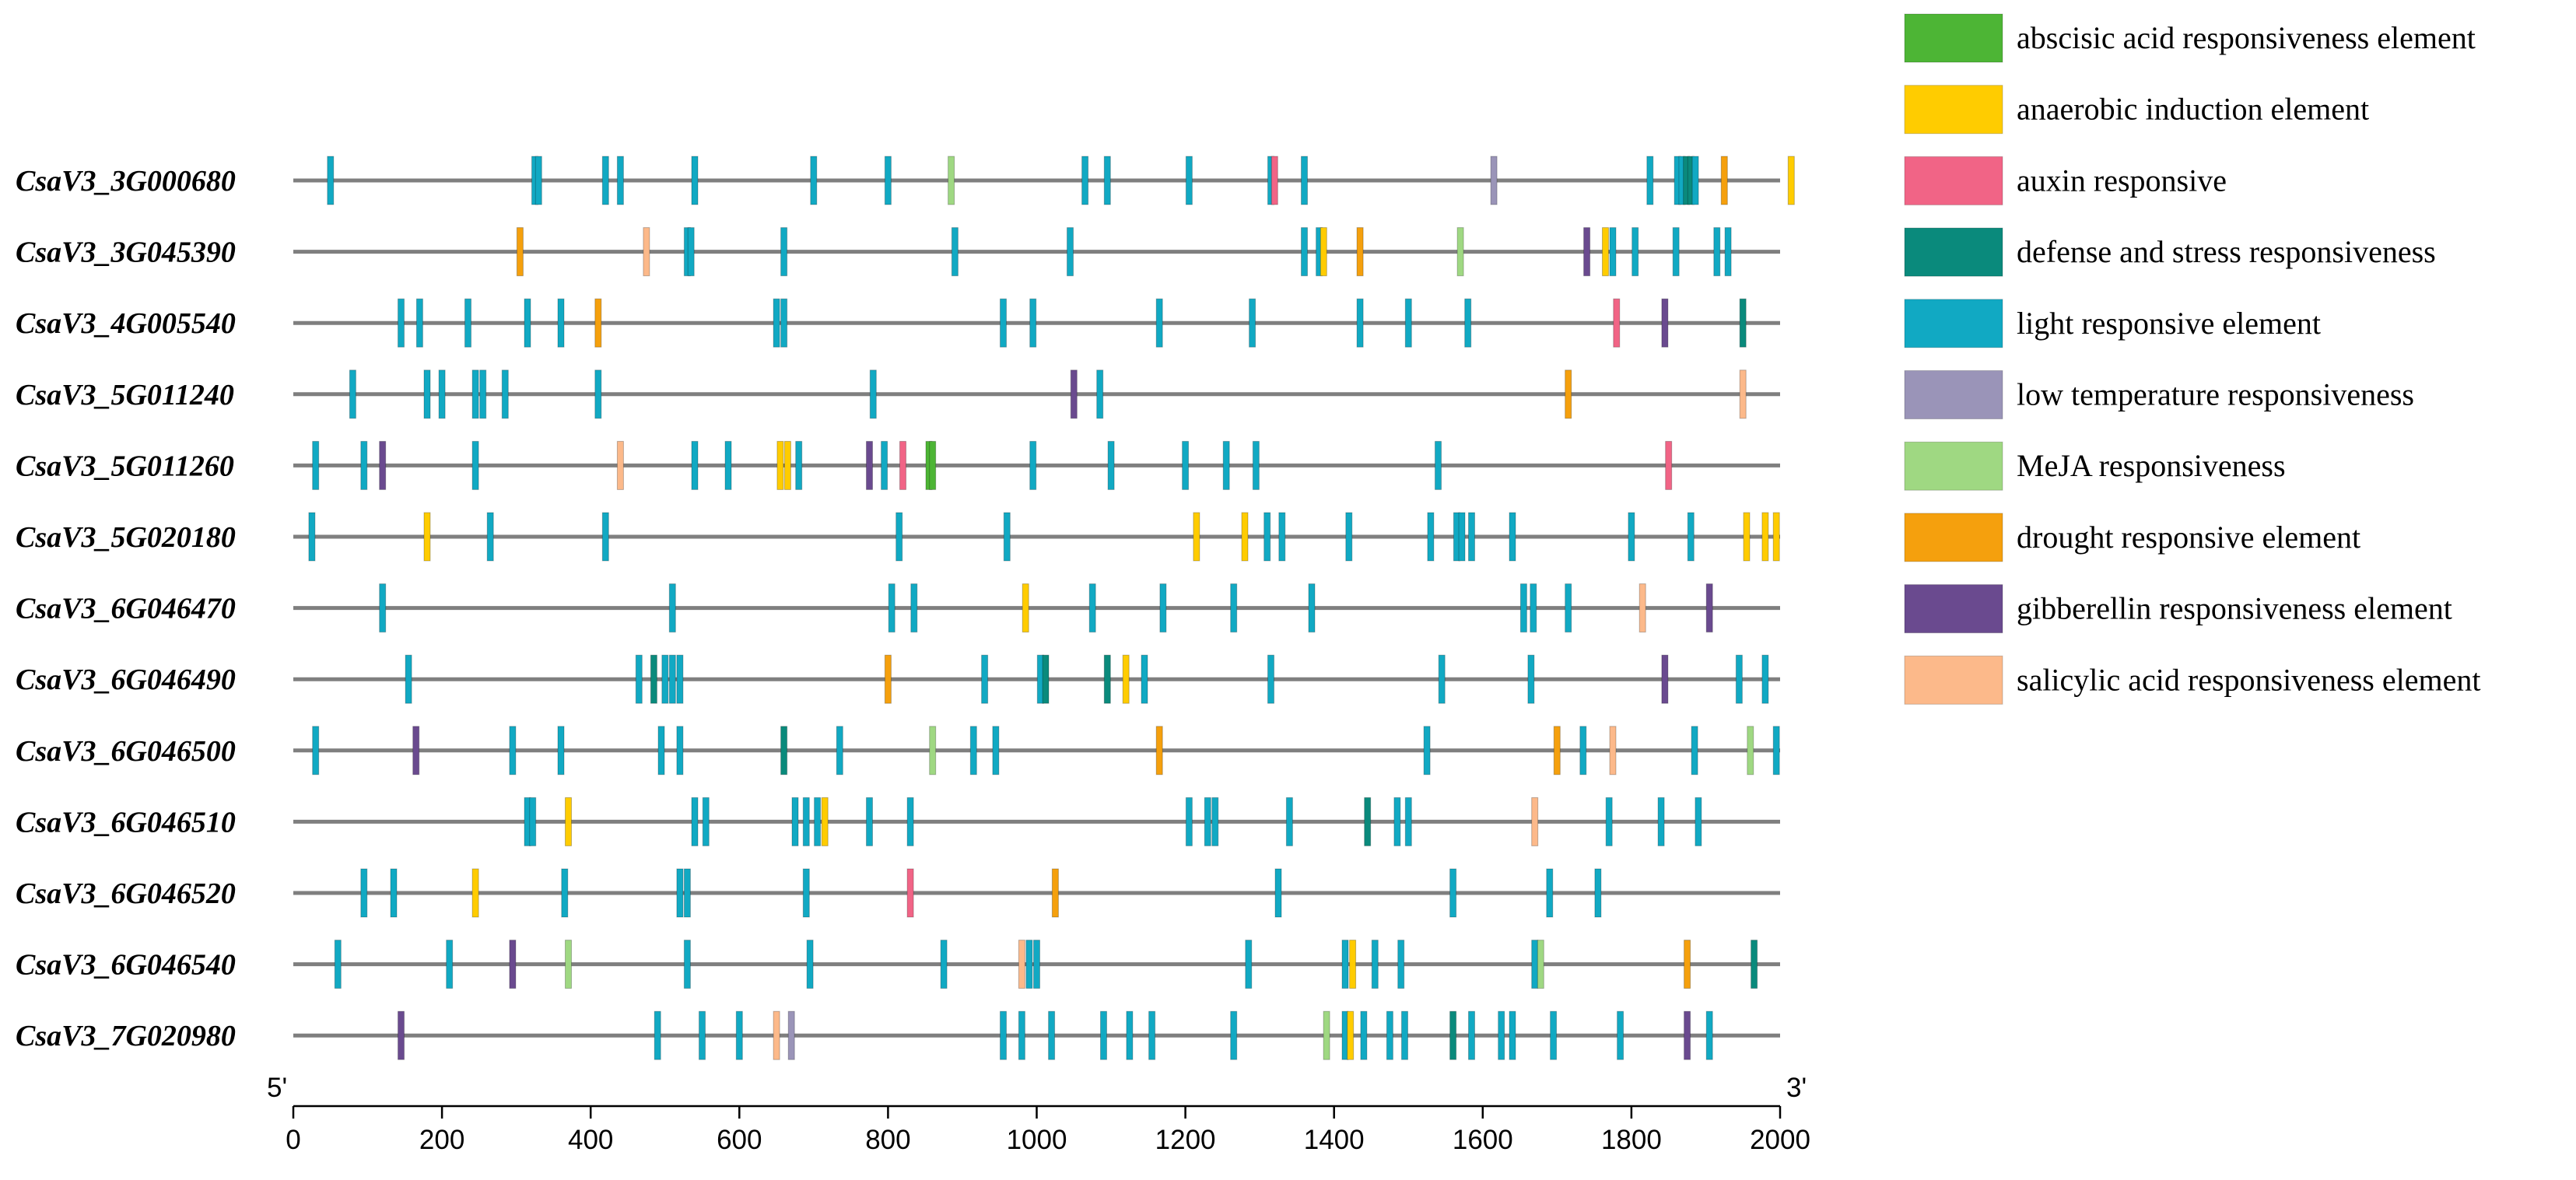  I want to click on gene-label: CsaV3_5G020180, so click(126, 537).